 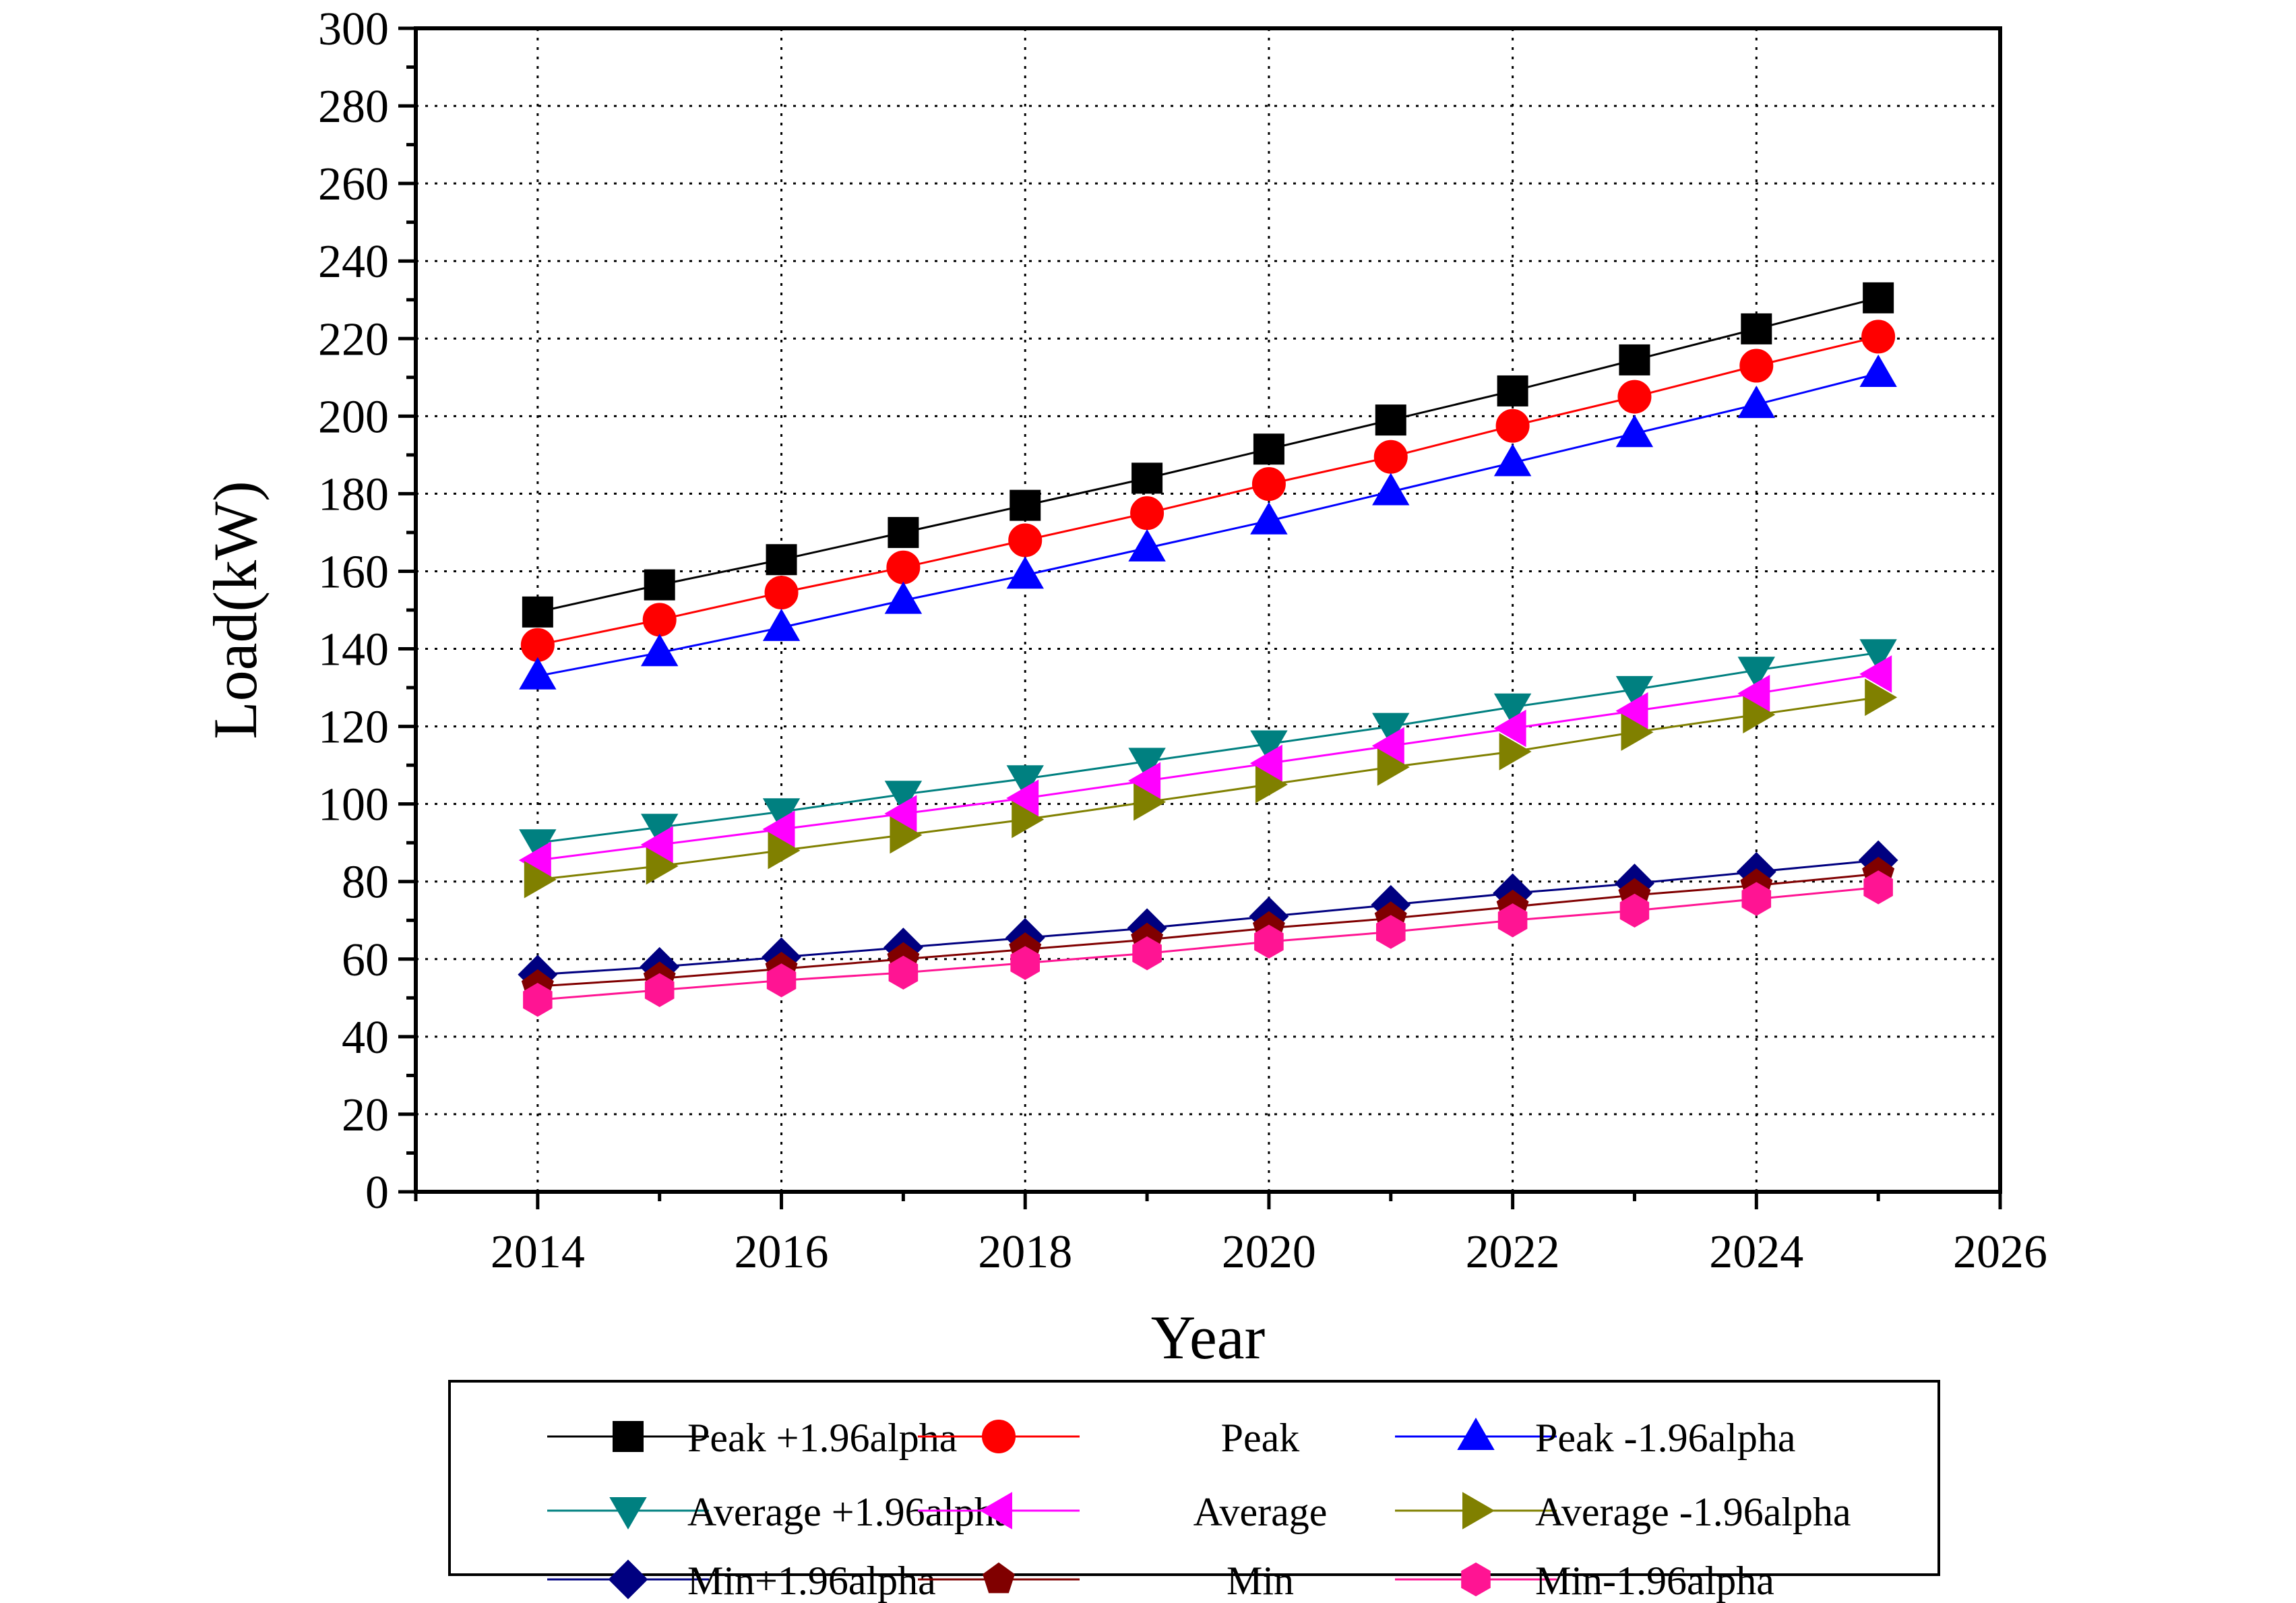 I want to click on legend-label: Min+1.96alpha, so click(x=811, y=1581).